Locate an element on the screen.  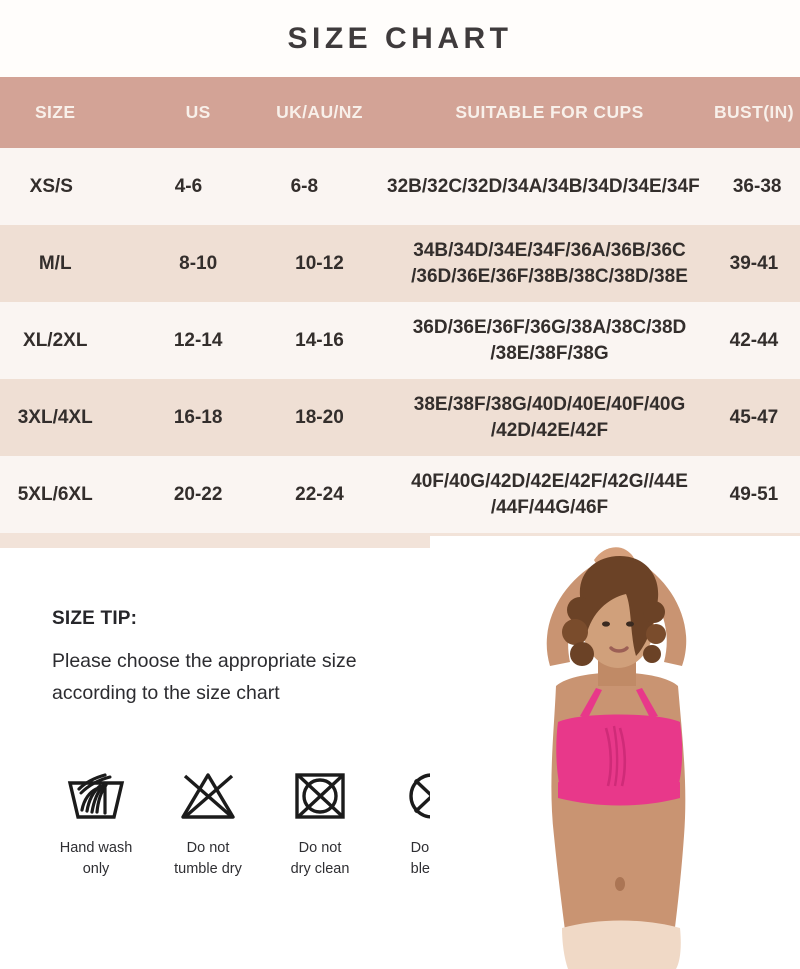
column-header-us: US is located at coordinates (198, 111).